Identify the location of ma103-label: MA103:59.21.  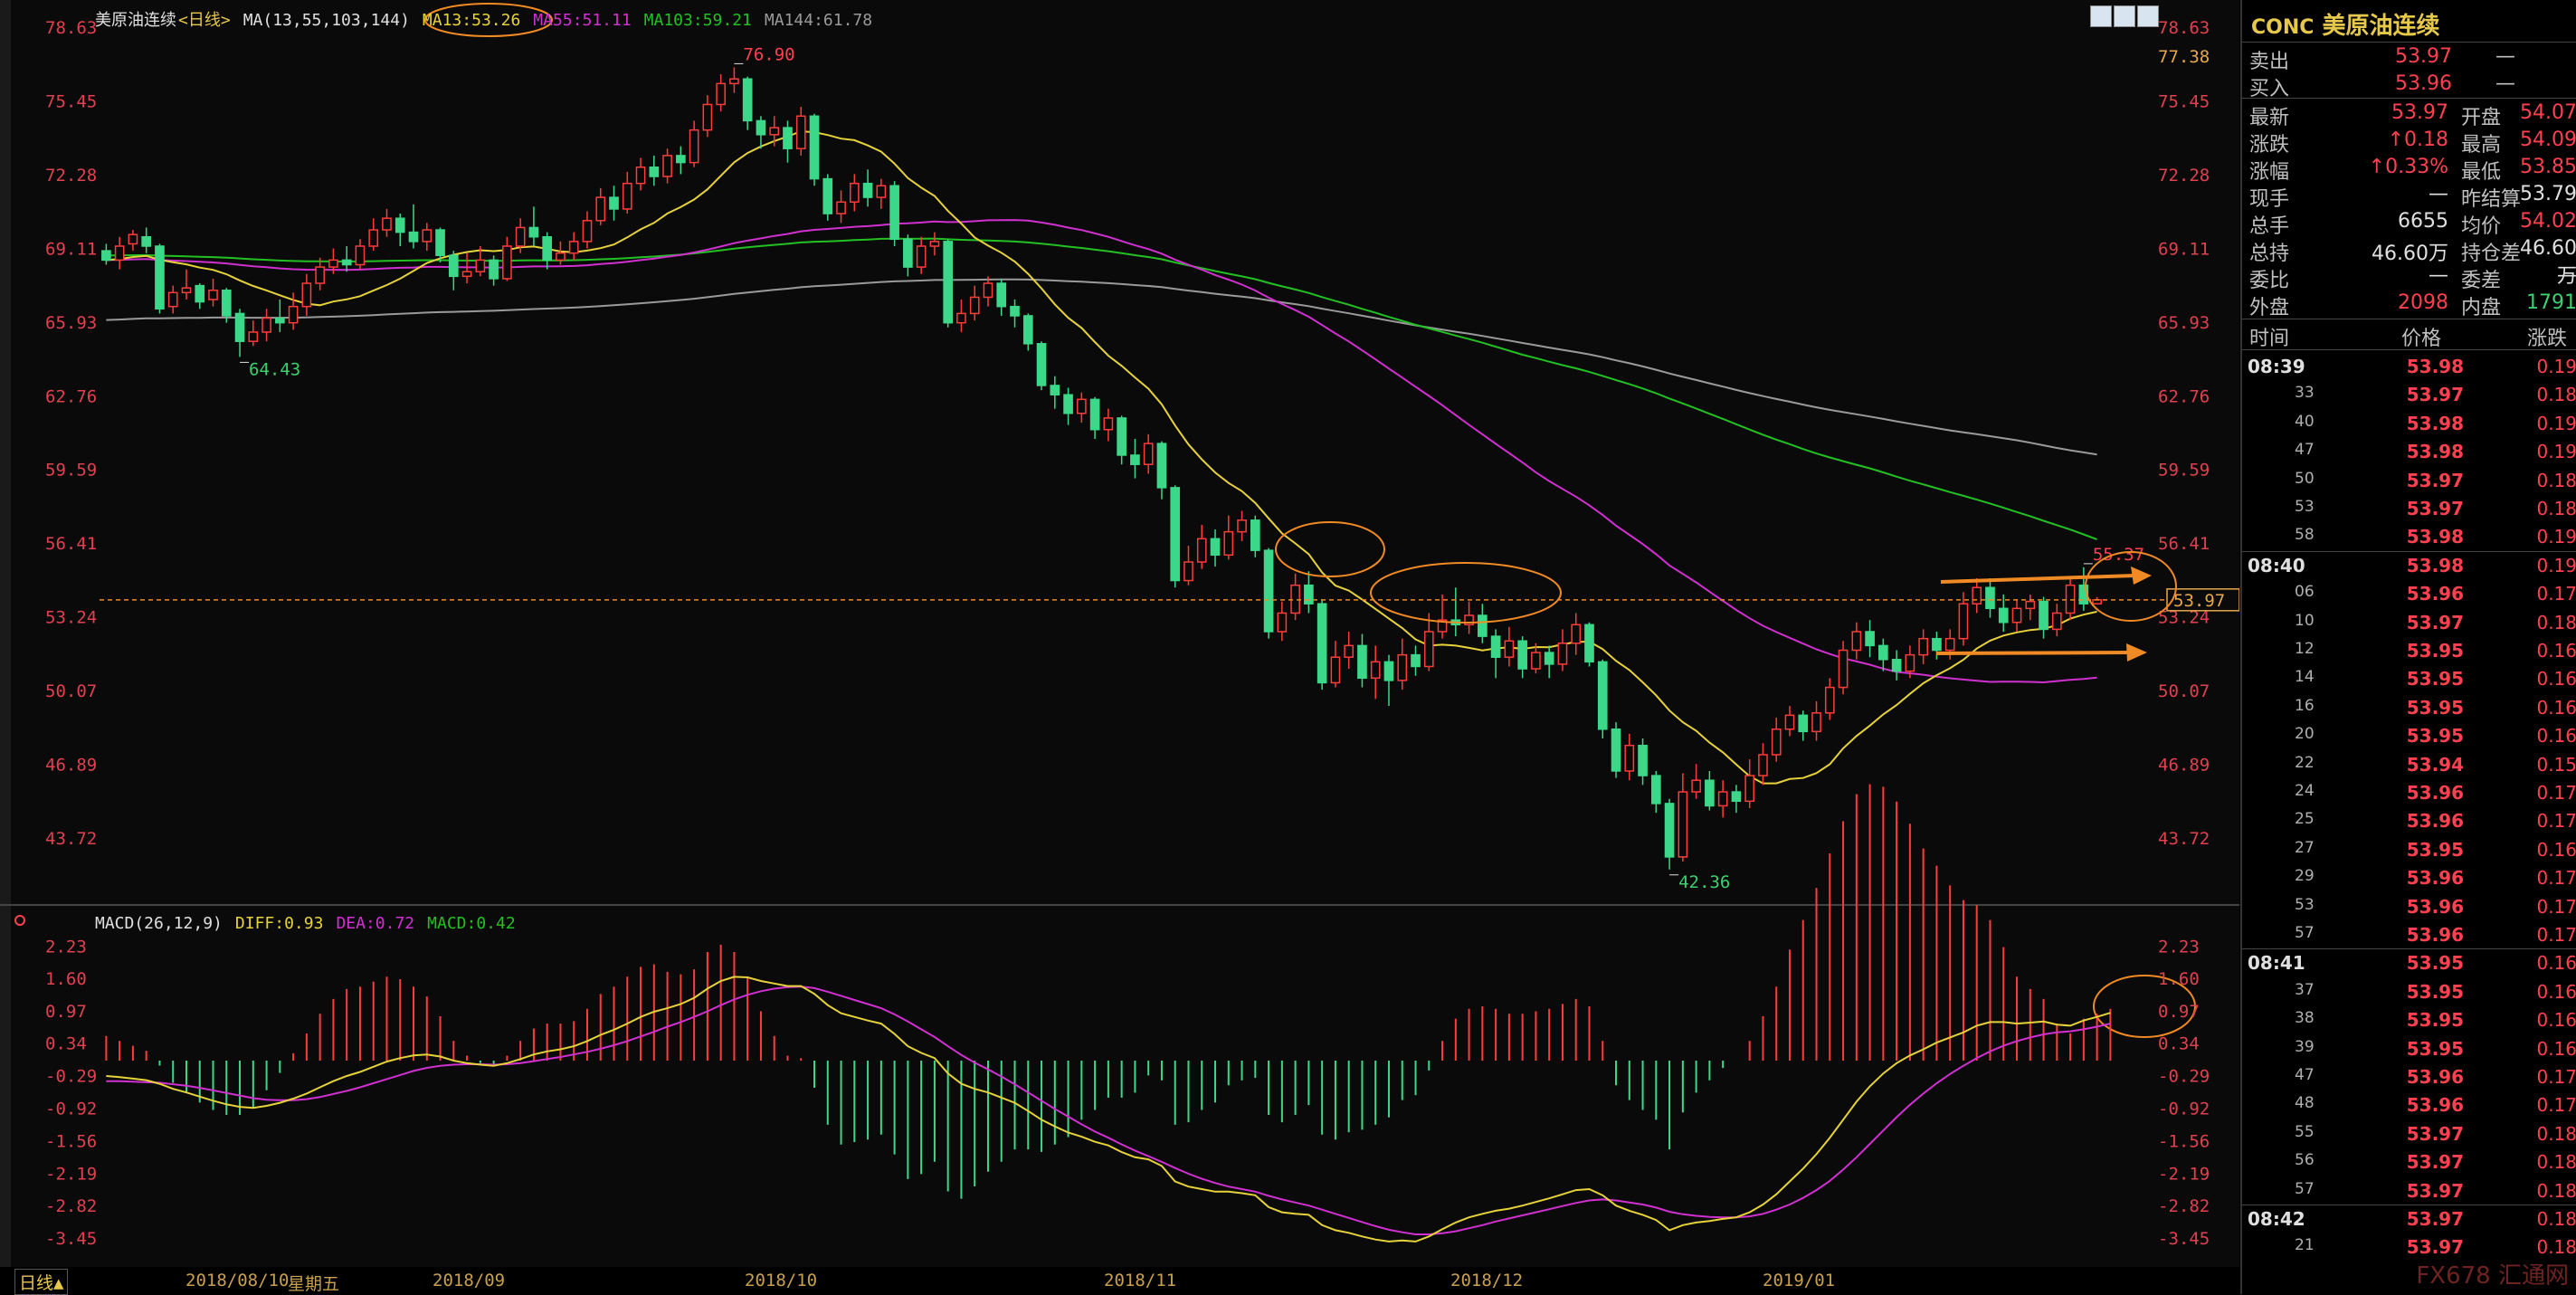
(697, 20).